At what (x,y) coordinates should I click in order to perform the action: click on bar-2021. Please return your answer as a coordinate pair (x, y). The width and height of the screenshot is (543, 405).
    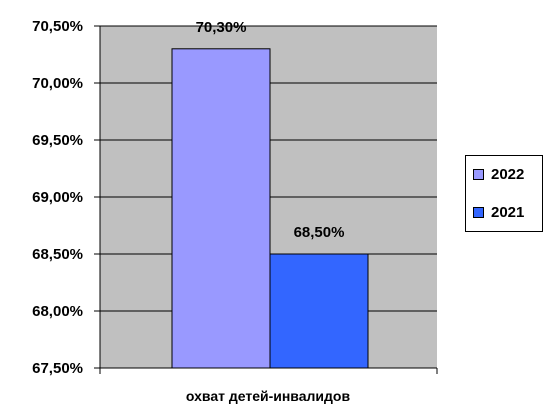
    Looking at the image, I should click on (319, 311).